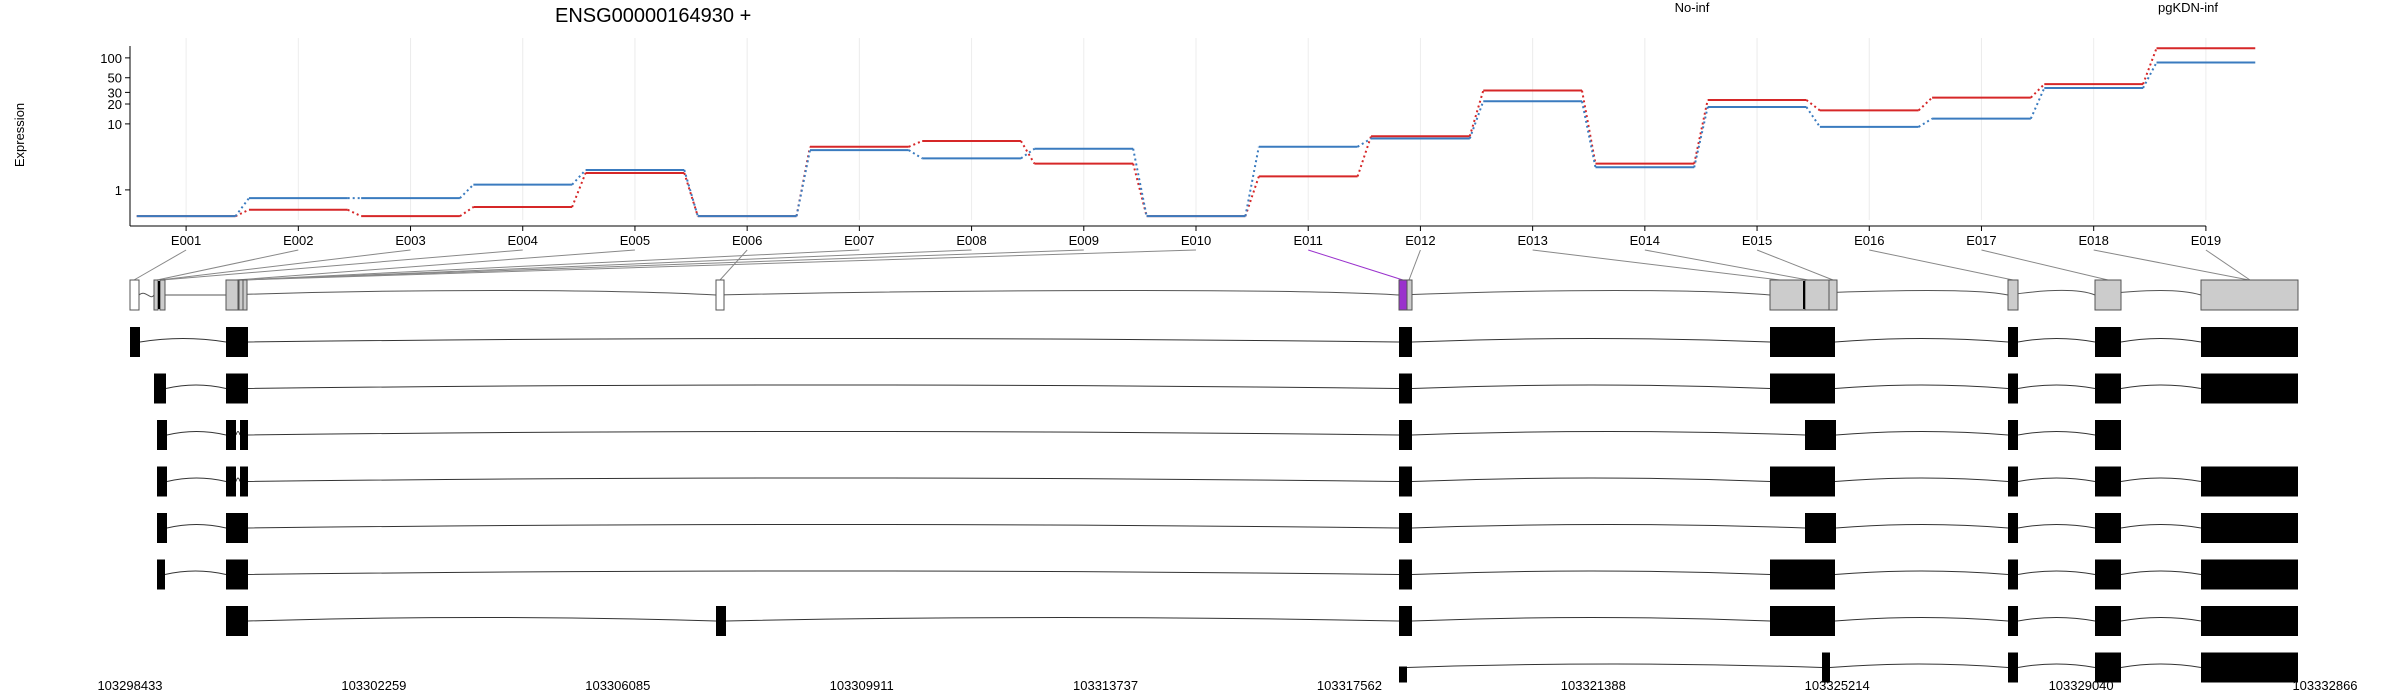  I want to click on legend-entry-no-inf: No-inf, so click(1692, 7).